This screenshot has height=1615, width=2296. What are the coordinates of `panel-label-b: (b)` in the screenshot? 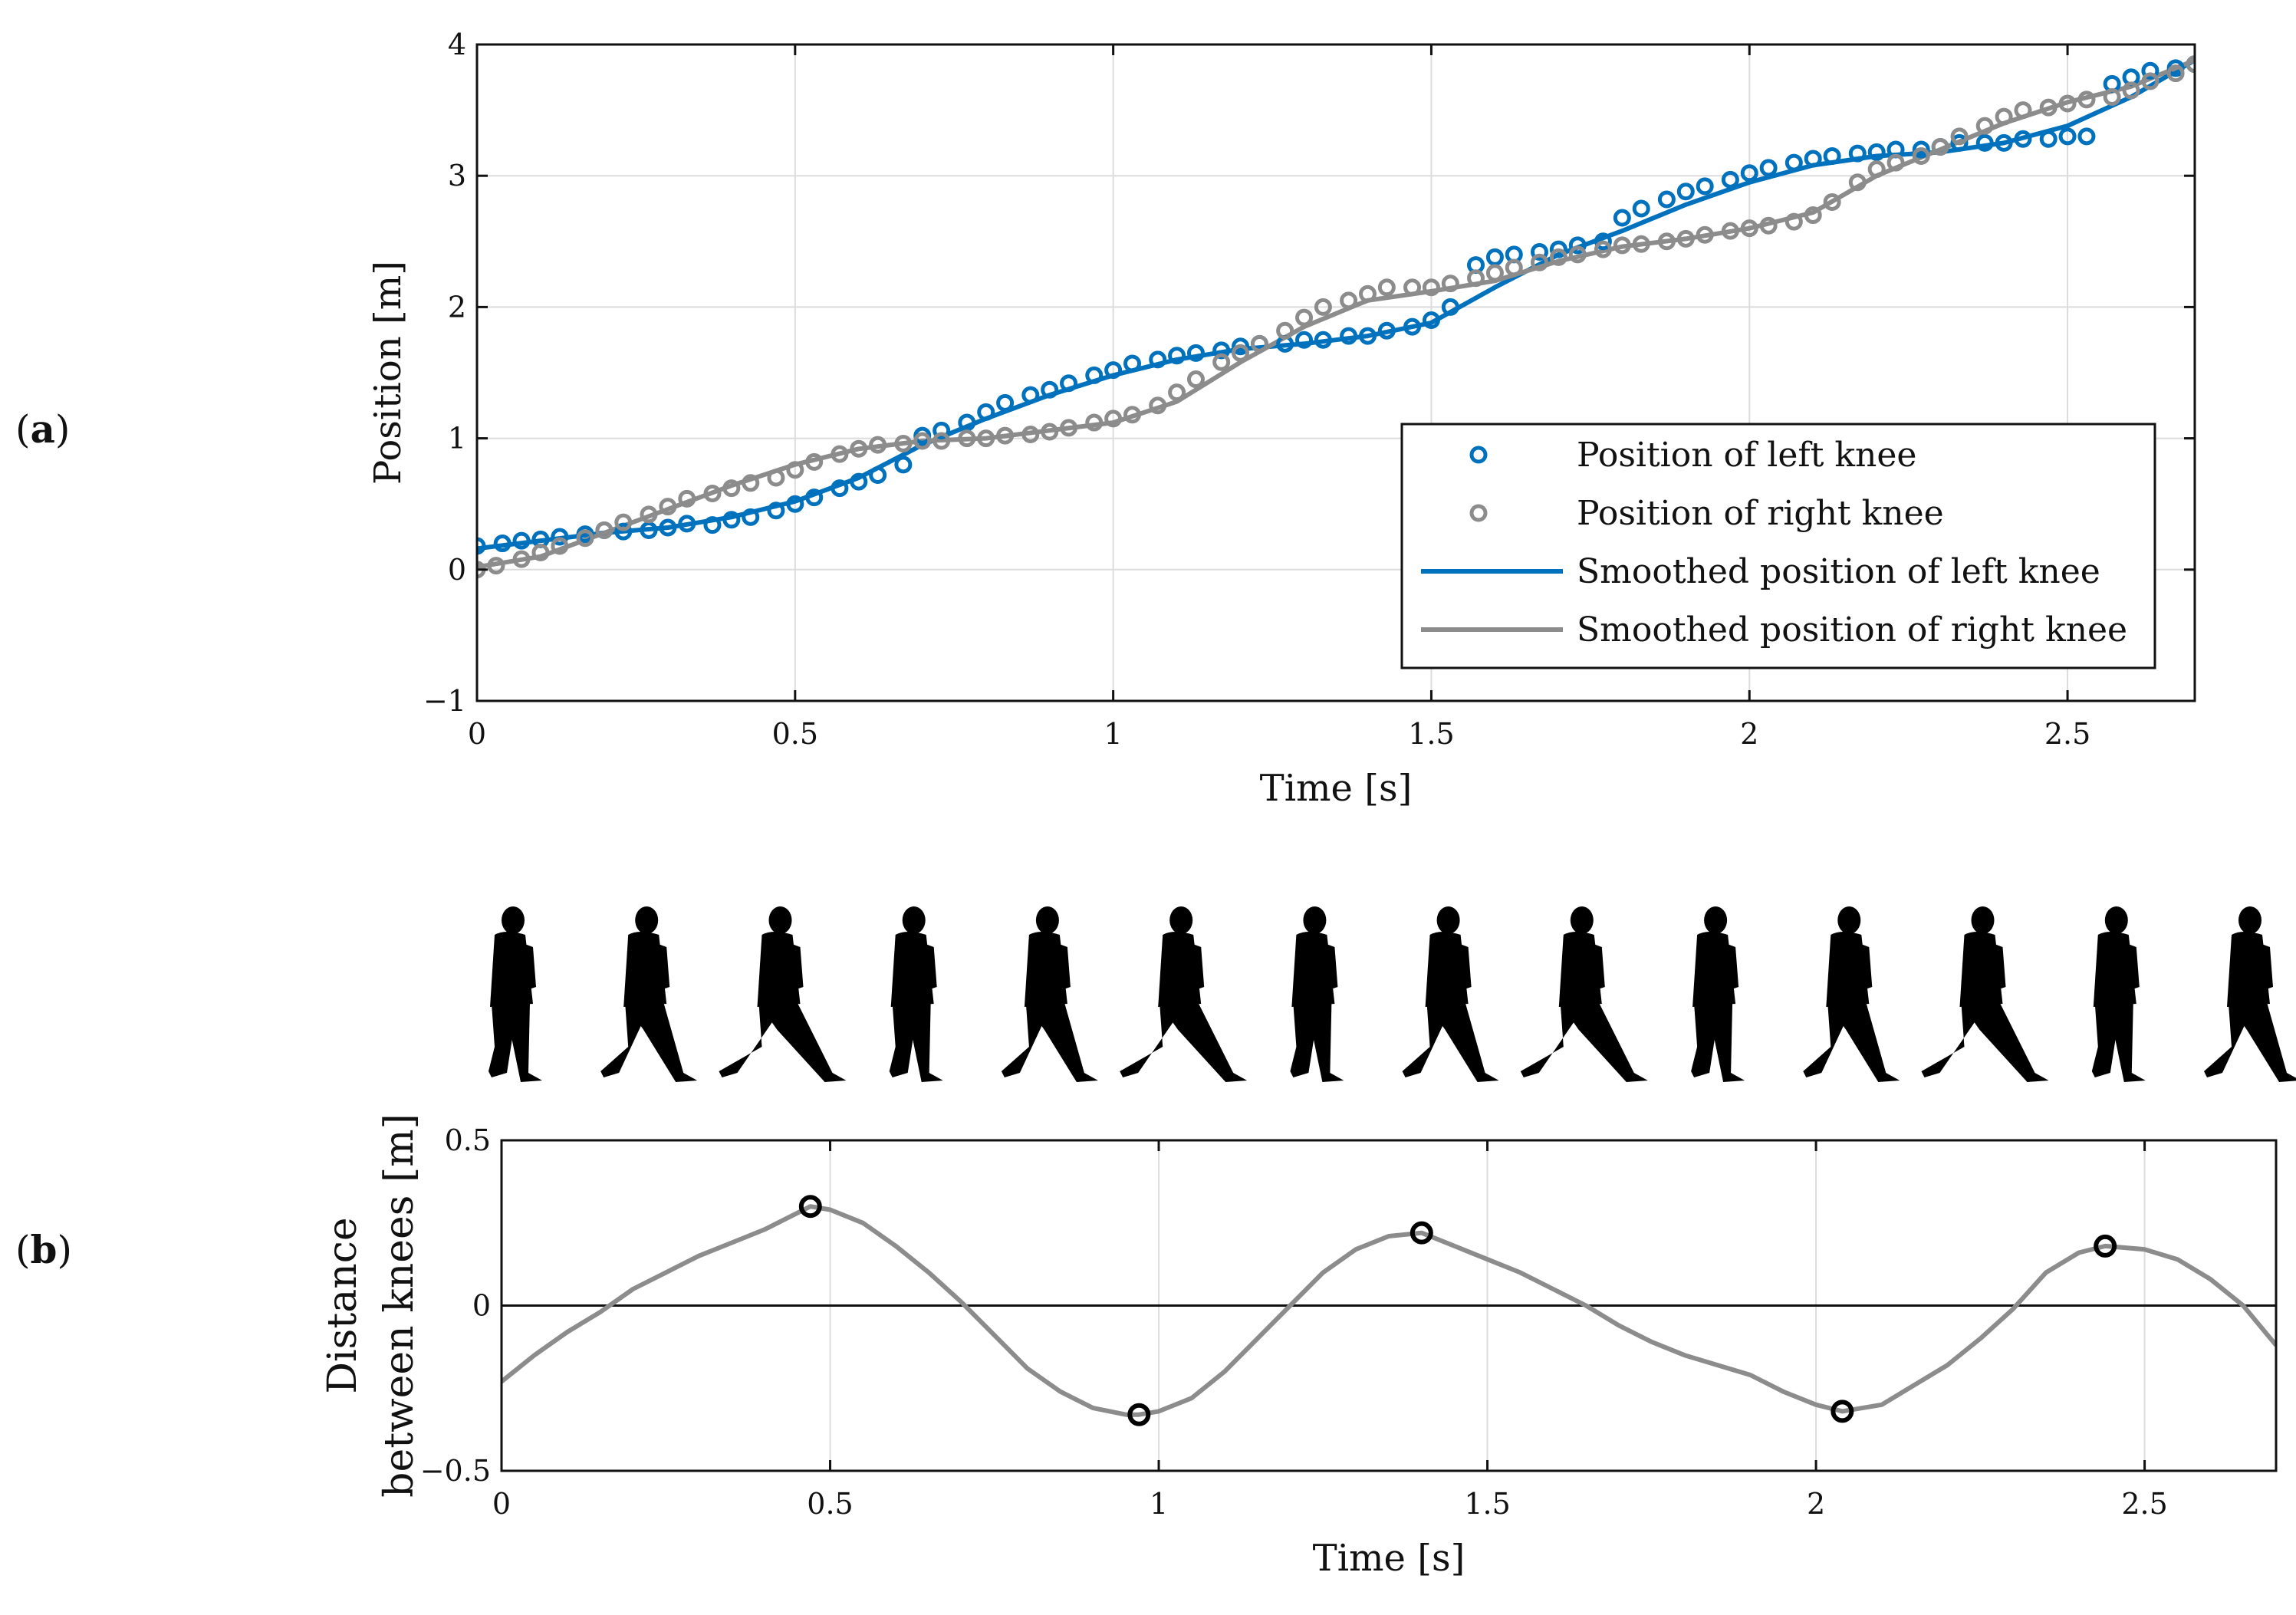 It's located at (43, 1249).